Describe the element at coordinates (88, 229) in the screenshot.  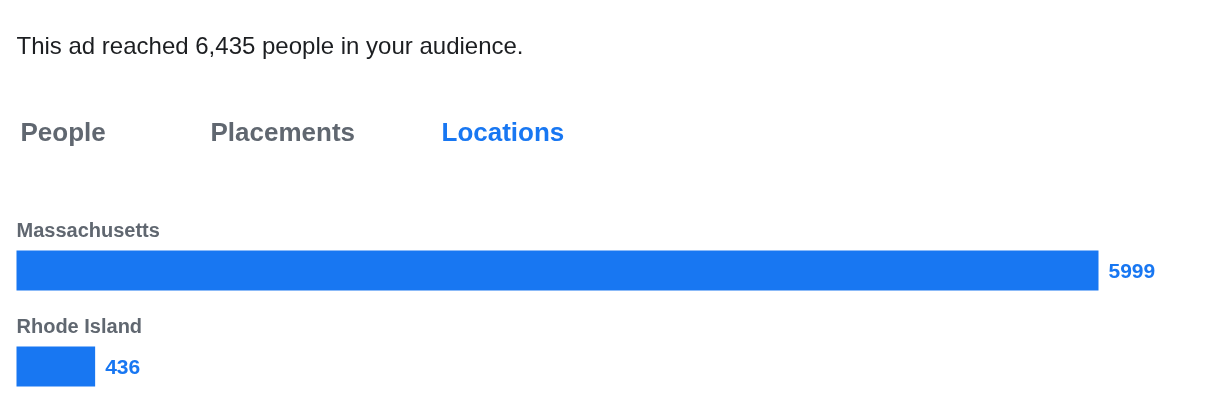
I see `y-tick-label: Massachusetts` at that location.